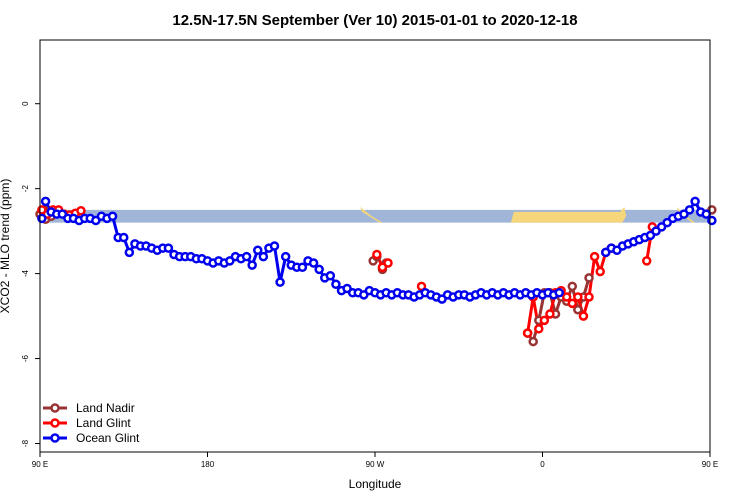  What do you see at coordinates (55, 423) in the screenshot?
I see `legend-marker-land-glint` at bounding box center [55, 423].